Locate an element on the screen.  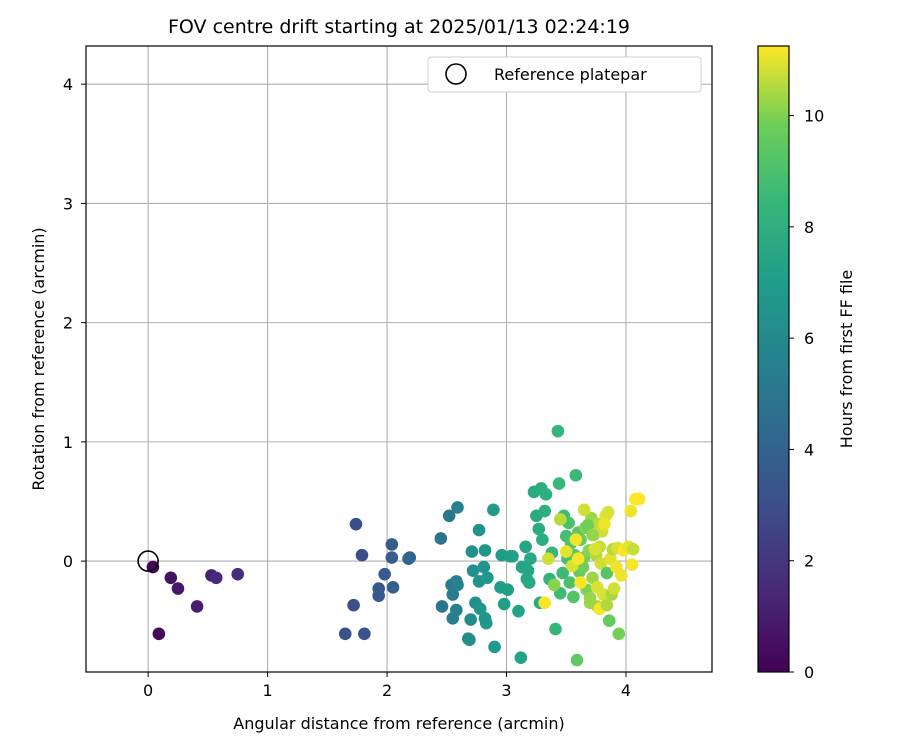
x-tick-label: 4 is located at coordinates (626, 690).